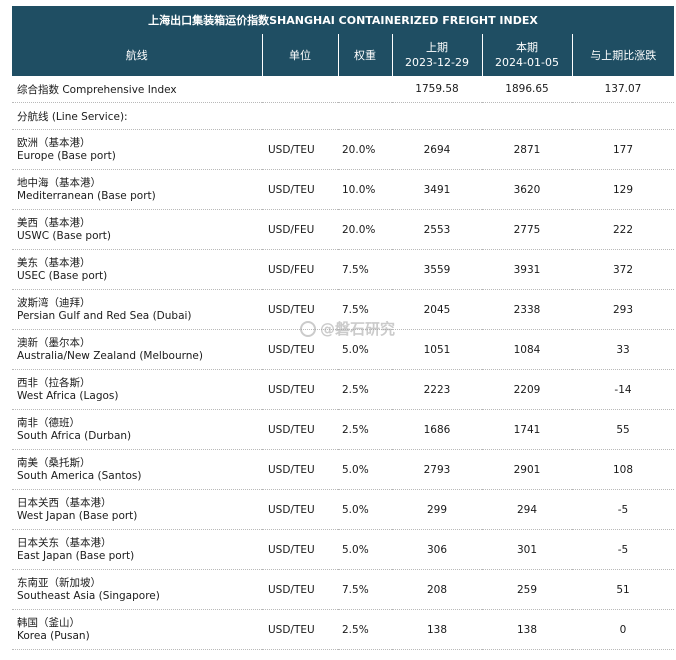 The height and width of the screenshot is (660, 676). I want to click on route-change: -14, so click(623, 389).